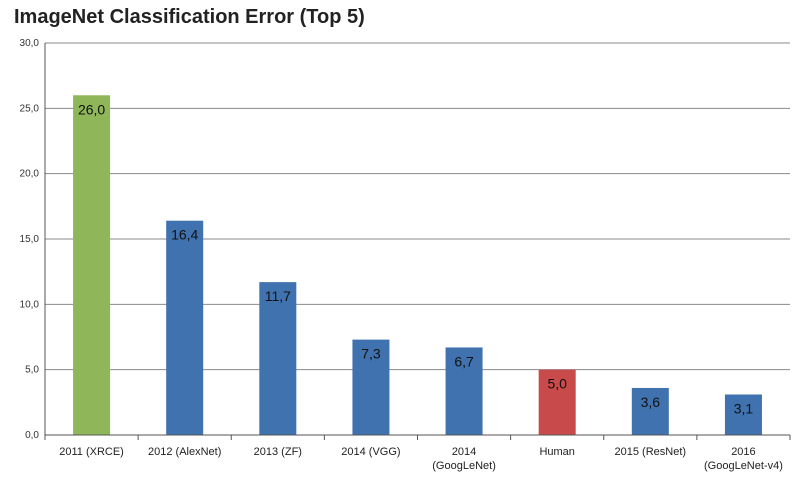 This screenshot has height=500, width=800. Describe the element at coordinates (189, 17) in the screenshot. I see `chart-title: ImageNet Classification Error (Top 5)` at that location.